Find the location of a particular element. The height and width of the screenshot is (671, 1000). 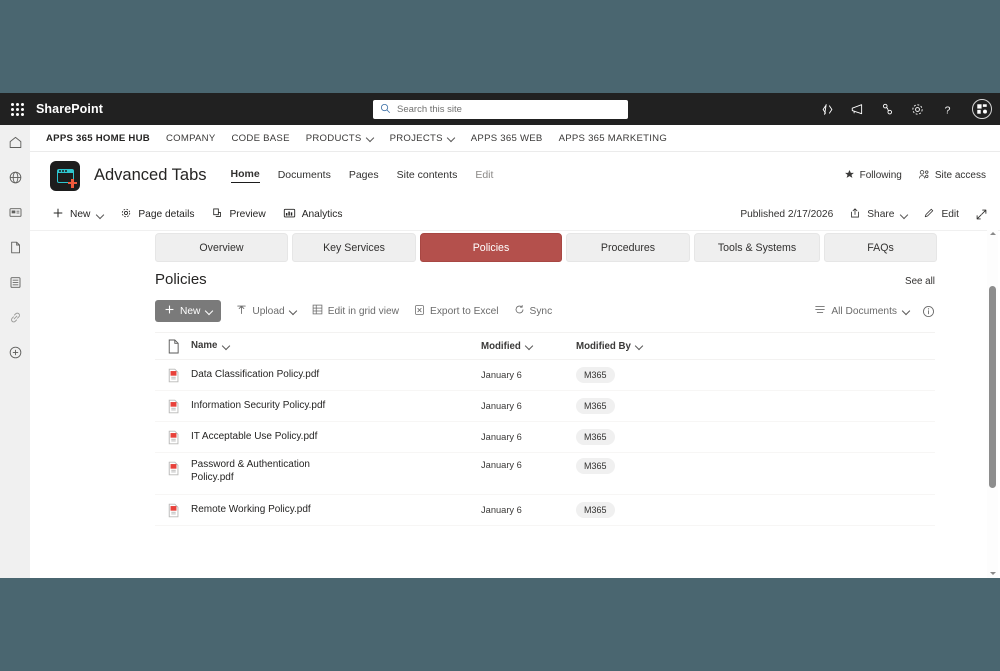

edit-in-grid-view-label: Edit in grid view is located at coordinates (363, 311).